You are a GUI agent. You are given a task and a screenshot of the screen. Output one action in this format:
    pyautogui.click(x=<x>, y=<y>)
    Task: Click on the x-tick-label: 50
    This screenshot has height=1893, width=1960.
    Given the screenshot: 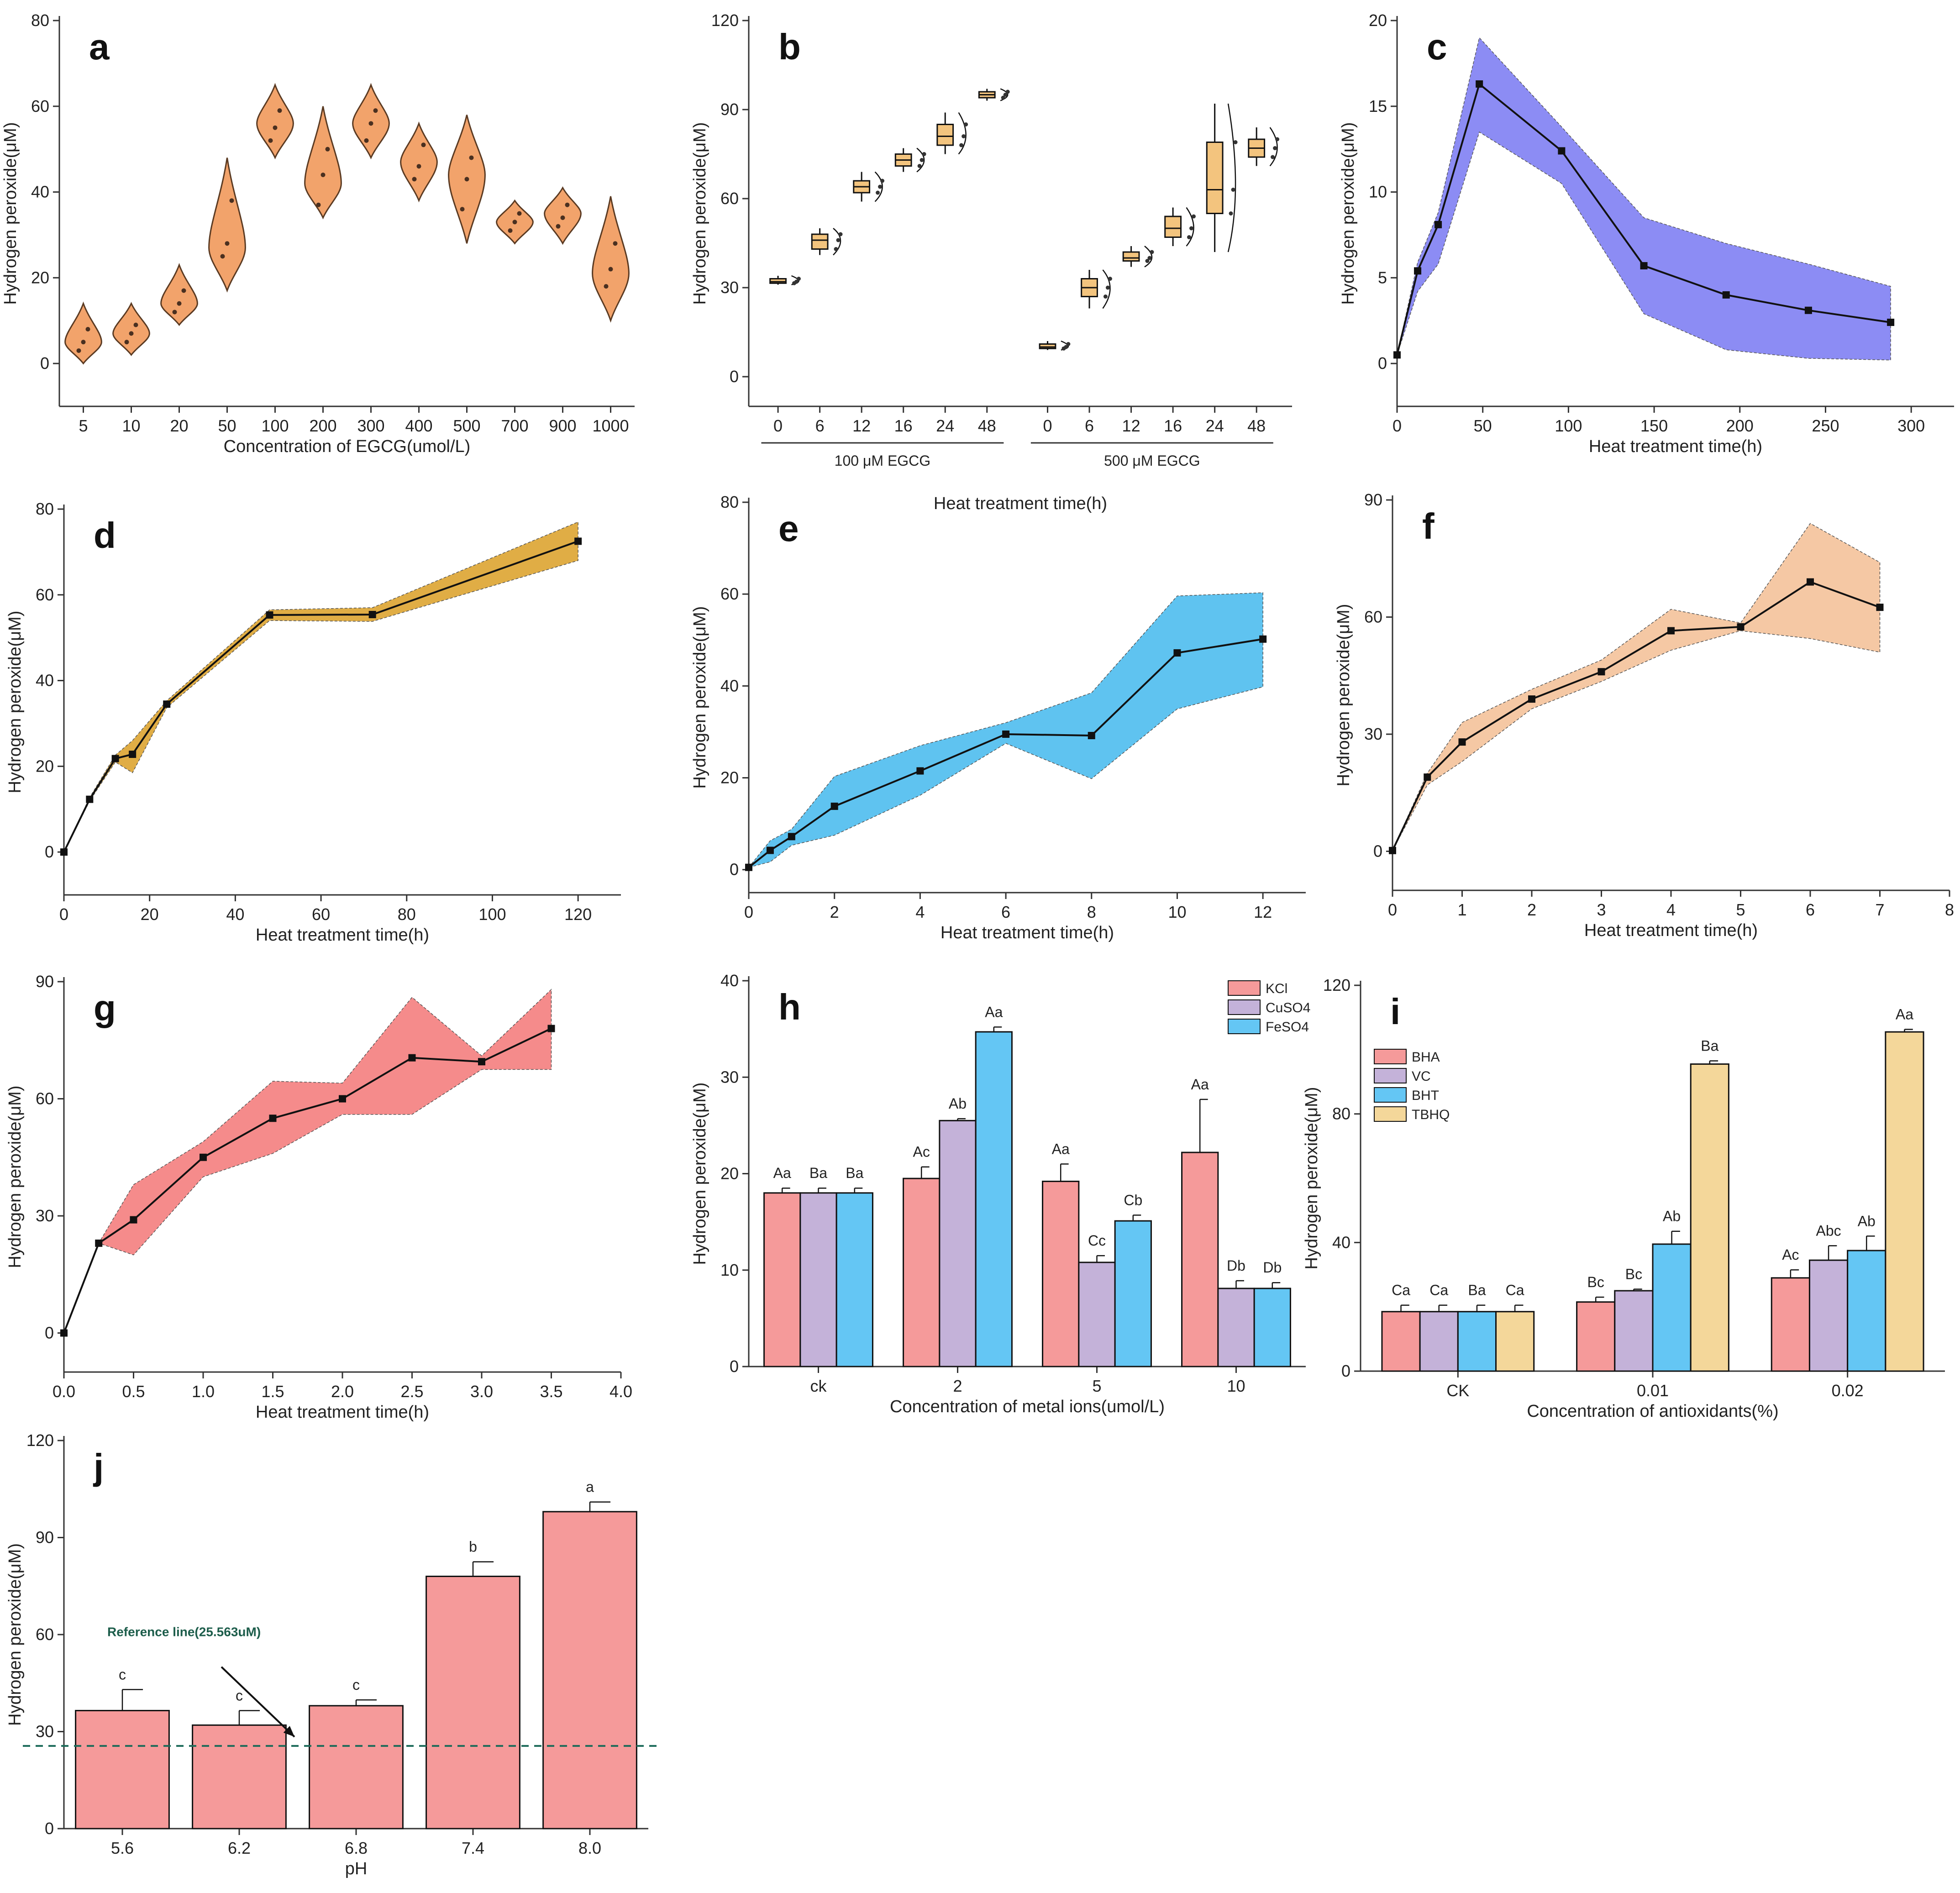 What is the action you would take?
    pyautogui.click(x=1483, y=425)
    